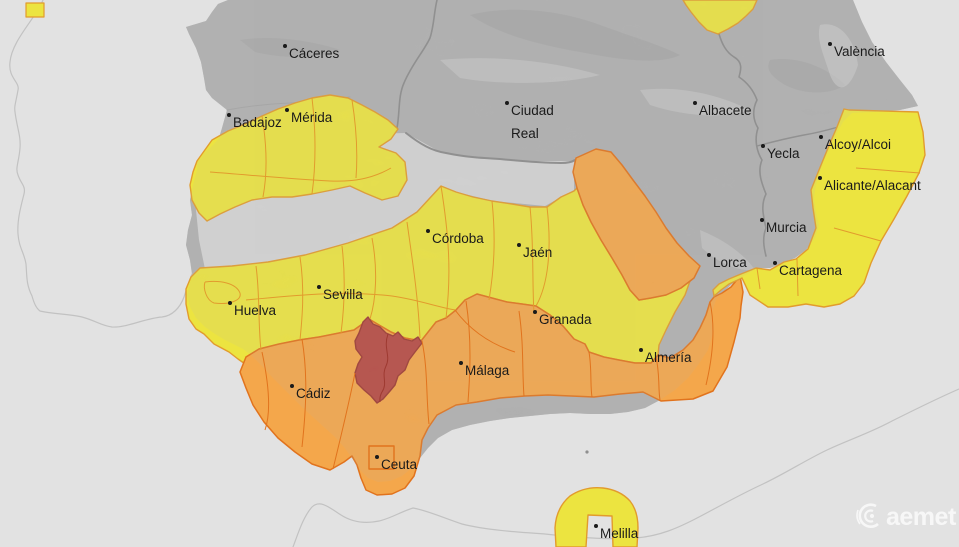 The width and height of the screenshot is (959, 547). I want to click on city-granada: Granada, so click(562, 318).